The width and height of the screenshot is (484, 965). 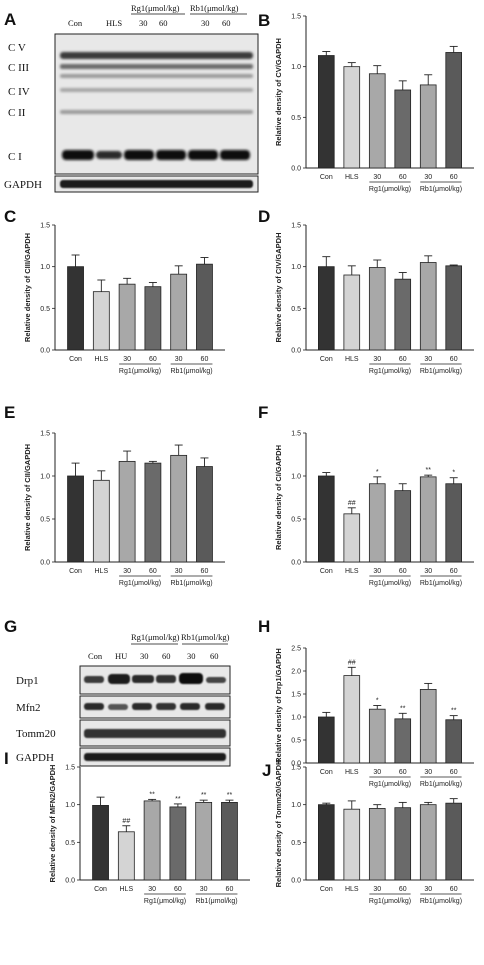 What do you see at coordinates (155, 637) in the screenshot?
I see `group-label-rg1: Rg1(μmol/kg)` at bounding box center [155, 637].